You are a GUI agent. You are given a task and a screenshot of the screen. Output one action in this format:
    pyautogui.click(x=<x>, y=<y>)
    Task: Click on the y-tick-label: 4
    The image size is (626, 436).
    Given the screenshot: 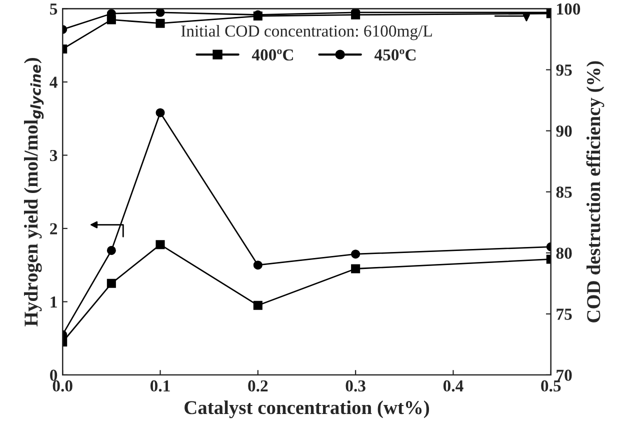 What is the action you would take?
    pyautogui.click(x=54, y=82)
    